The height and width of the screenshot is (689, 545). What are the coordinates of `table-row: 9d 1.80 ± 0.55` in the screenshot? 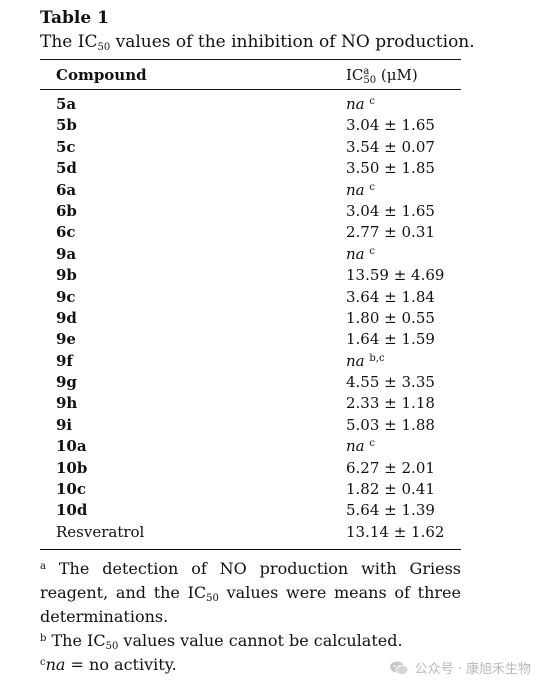 It's located at (258, 318).